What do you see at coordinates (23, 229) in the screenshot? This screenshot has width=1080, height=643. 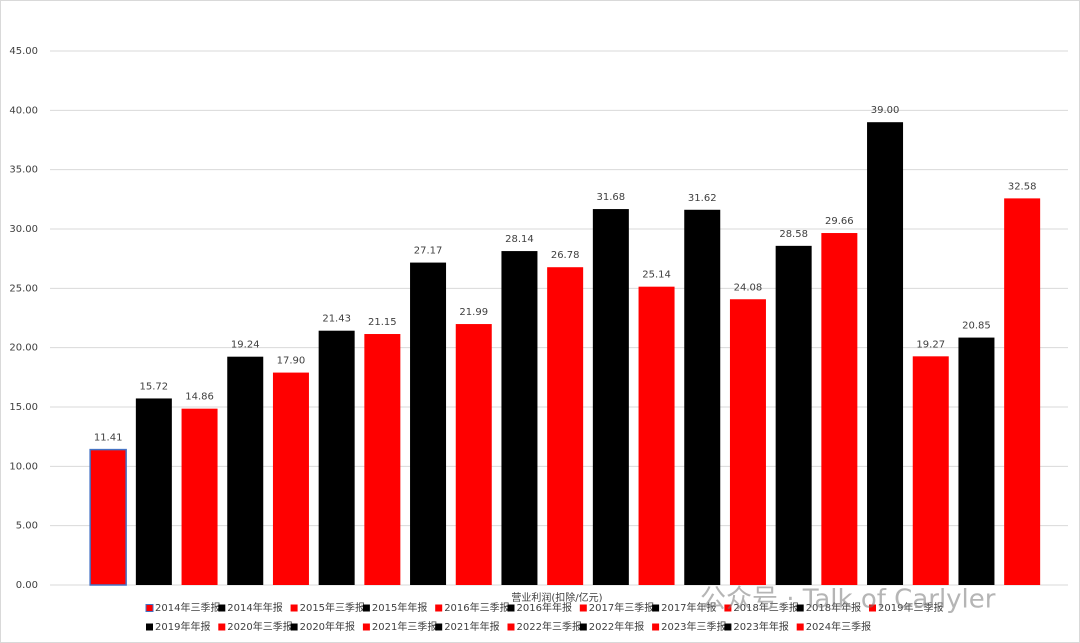 I see `y-tick-label: 30.00` at bounding box center [23, 229].